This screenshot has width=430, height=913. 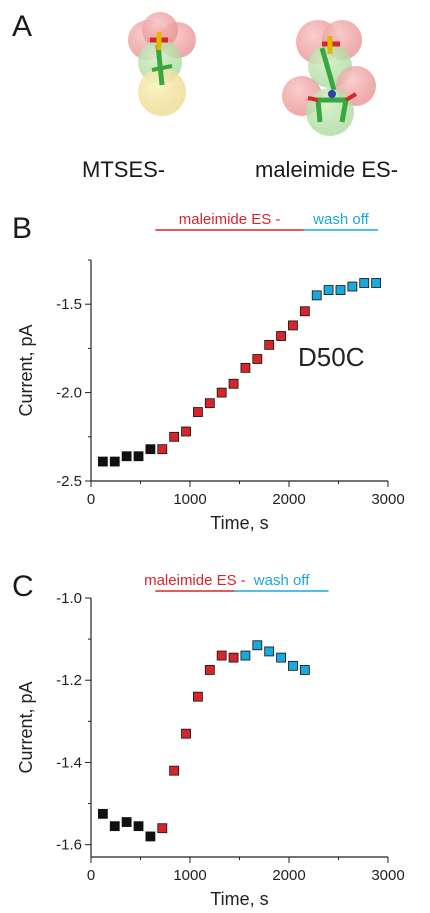 I want to click on mtses-molecule-image, so click(x=162, y=64).